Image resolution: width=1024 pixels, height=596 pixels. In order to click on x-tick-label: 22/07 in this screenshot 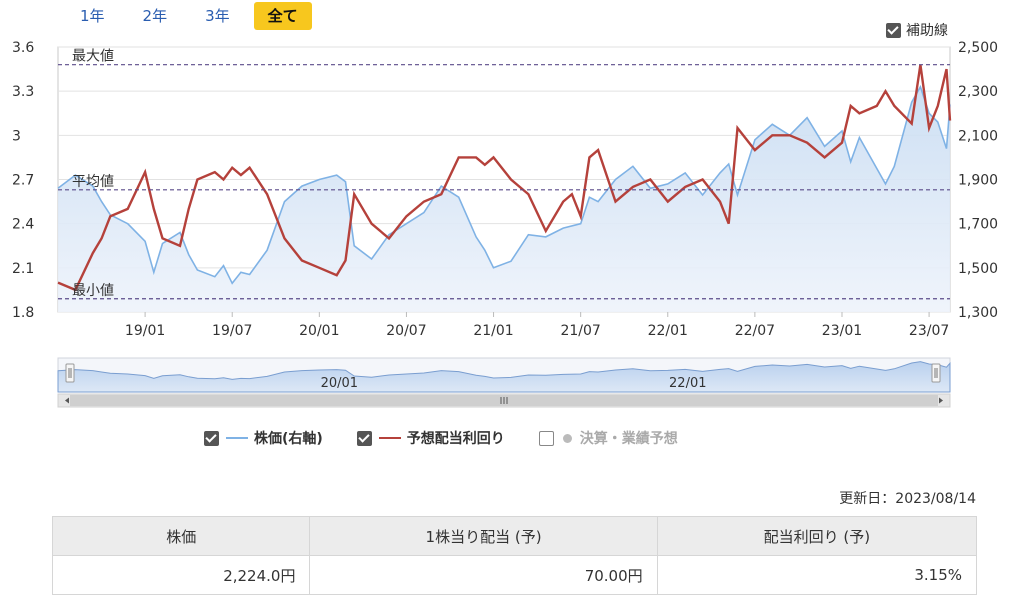, I will do `click(755, 331)`.